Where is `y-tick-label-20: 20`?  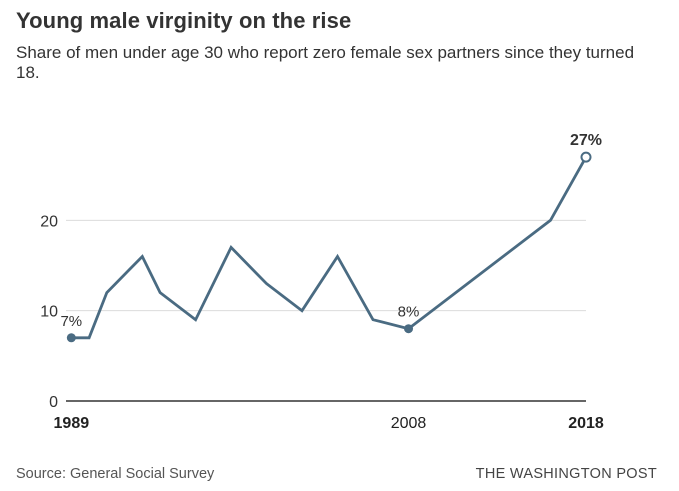 y-tick-label-20: 20 is located at coordinates (49, 221).